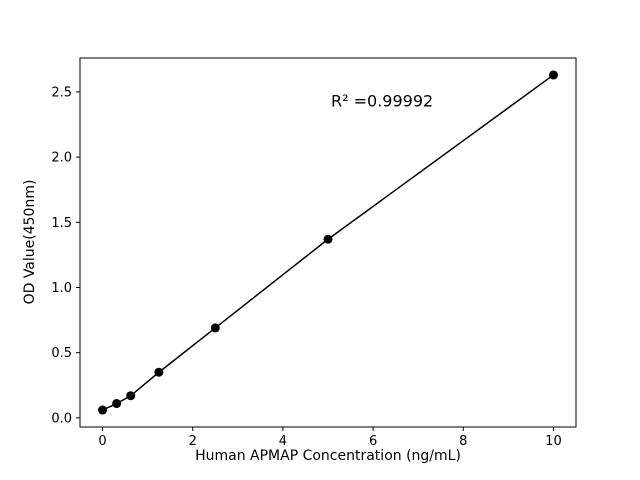  I want to click on y-tick-label: 0.0, so click(61, 418).